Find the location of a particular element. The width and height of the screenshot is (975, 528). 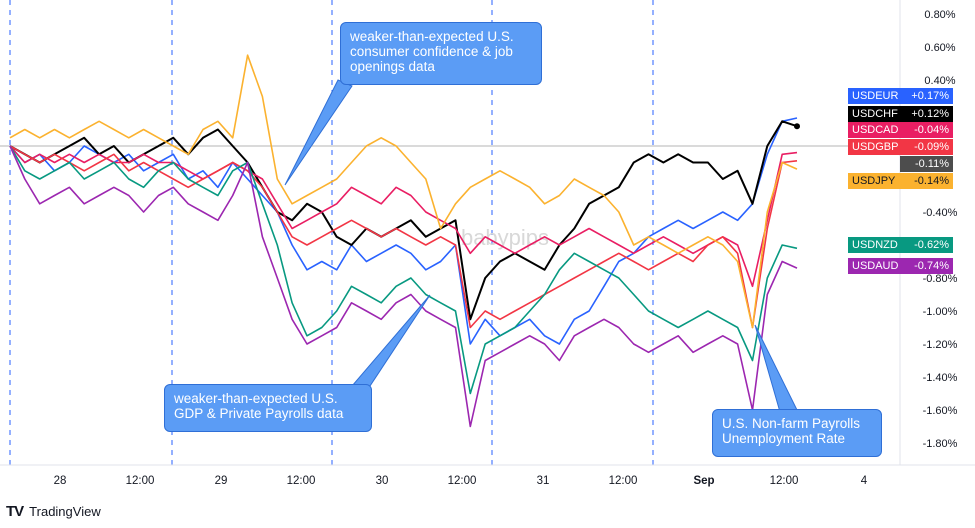

footer: TV TradingView is located at coordinates (53, 511).